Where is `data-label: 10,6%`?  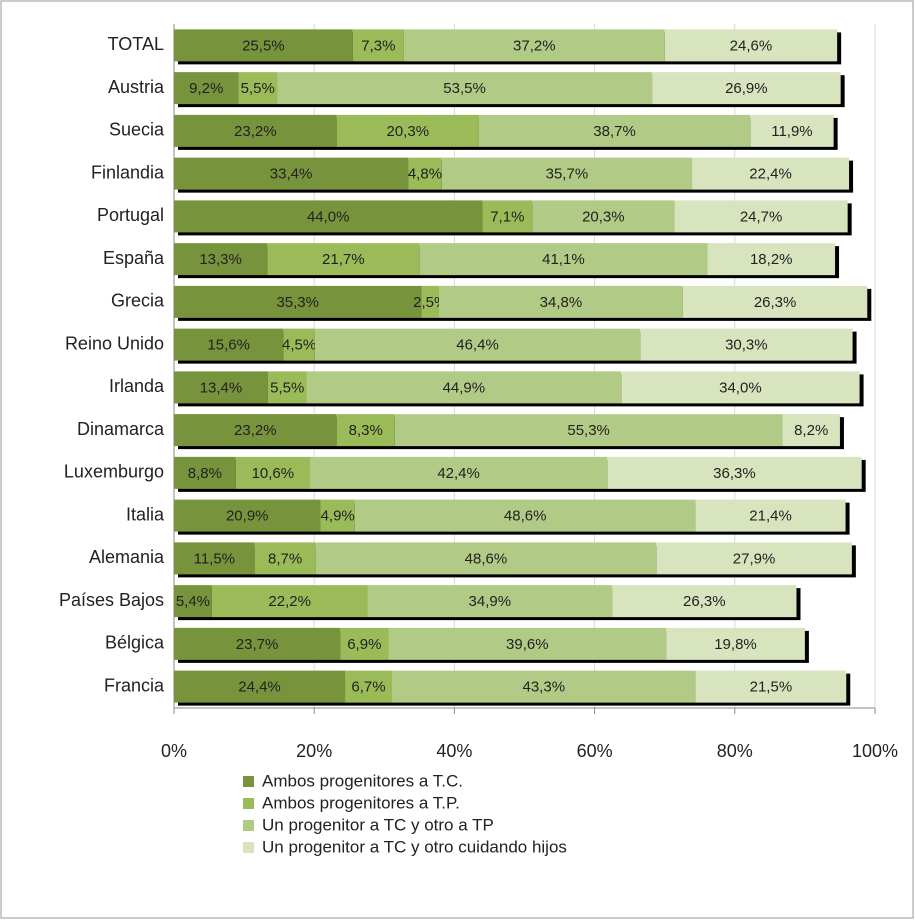
data-label: 10,6% is located at coordinates (273, 473).